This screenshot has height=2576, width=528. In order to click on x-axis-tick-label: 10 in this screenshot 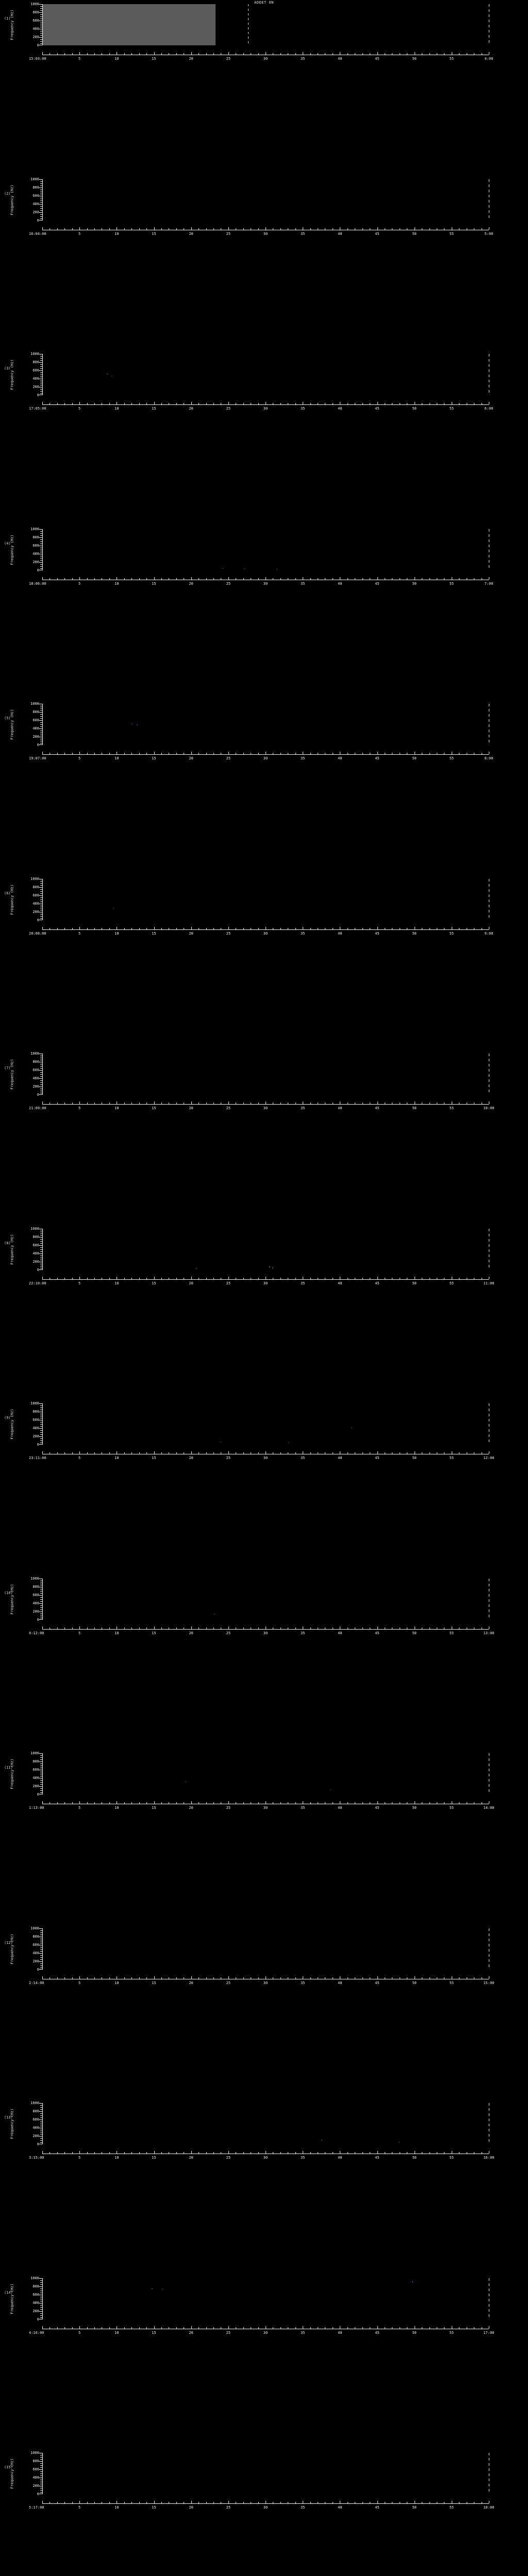, I will do `click(116, 1808)`.